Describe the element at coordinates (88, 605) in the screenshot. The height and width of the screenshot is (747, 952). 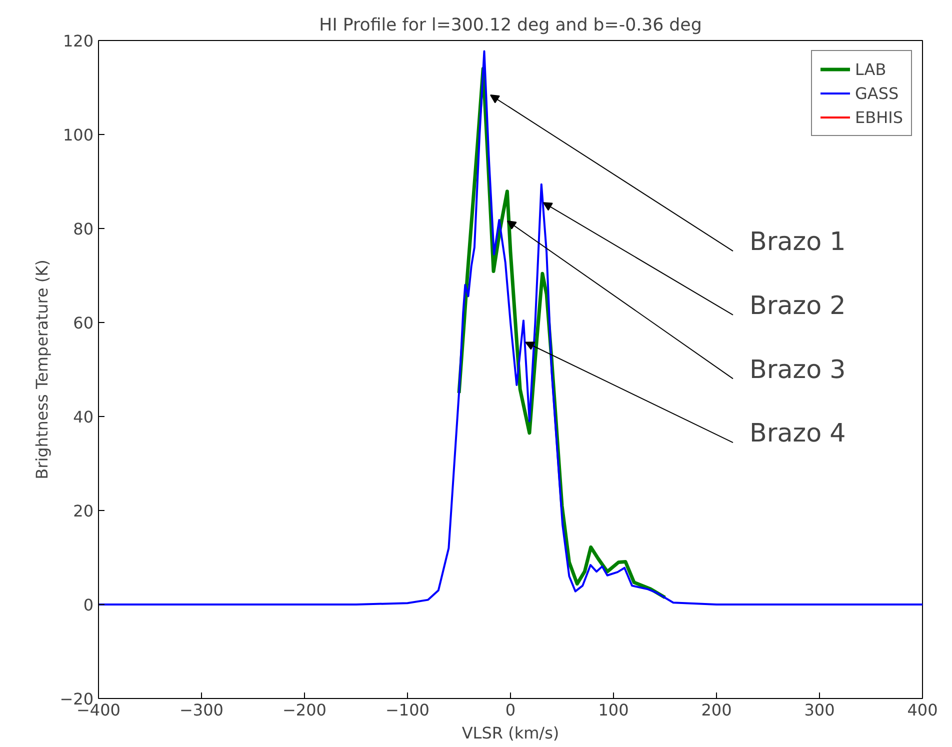
I see `y-tick-label: 0` at that location.